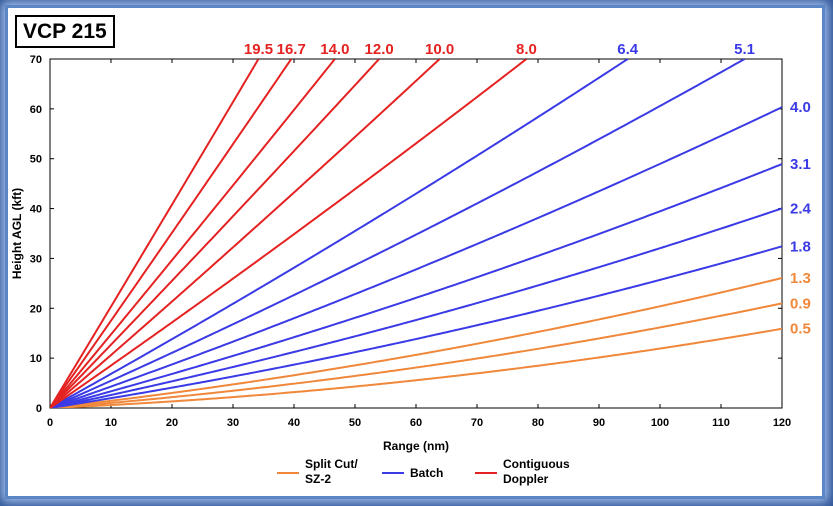  What do you see at coordinates (258, 49) in the screenshot?
I see `elevation-label: 19.5` at bounding box center [258, 49].